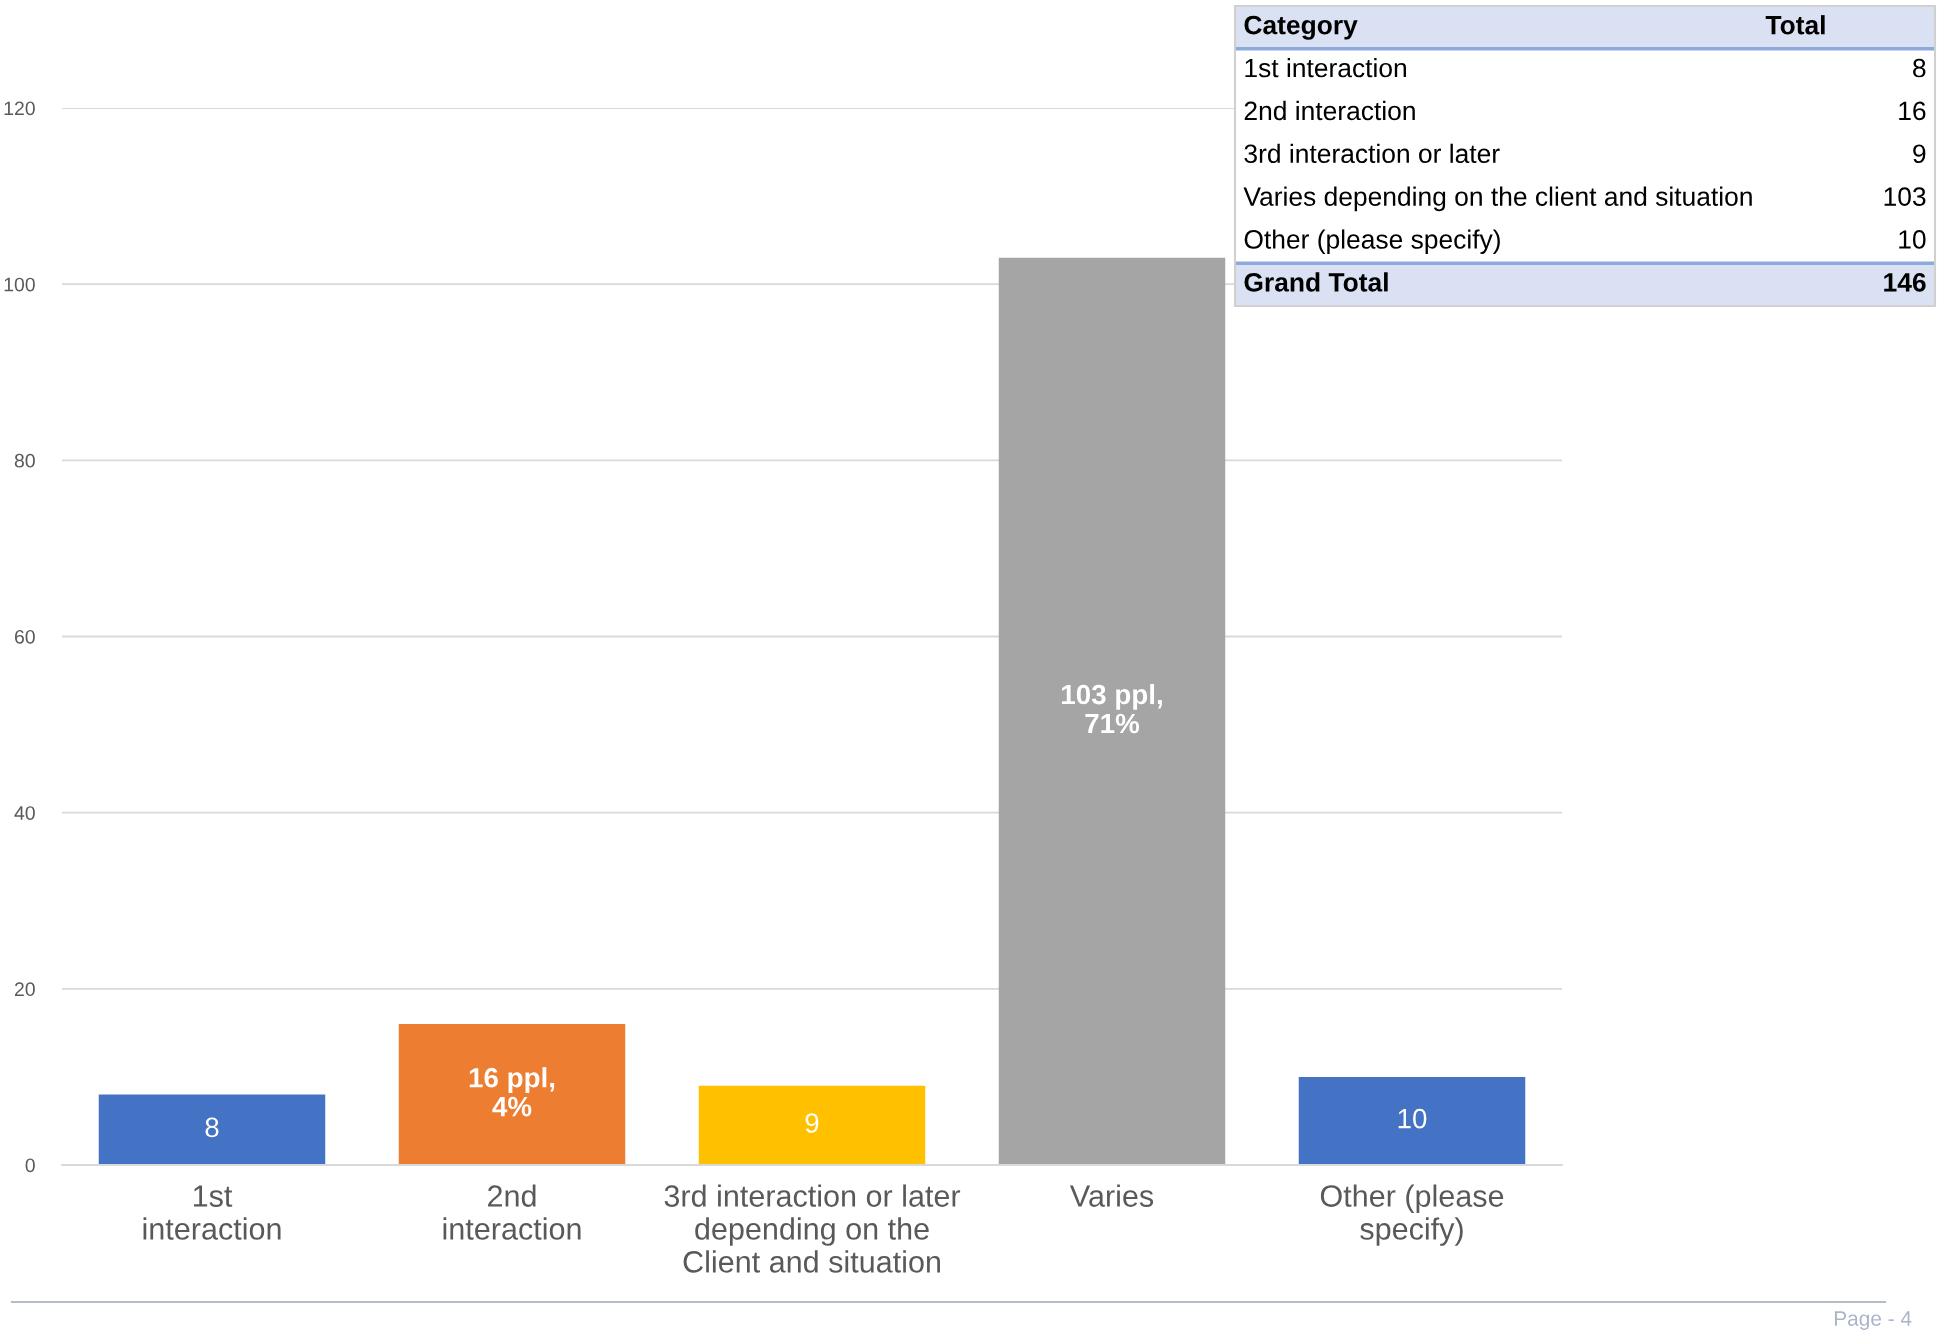 This screenshot has width=1941, height=1334. What do you see at coordinates (1111, 1195) in the screenshot?
I see `x-tick-label: Varies` at bounding box center [1111, 1195].